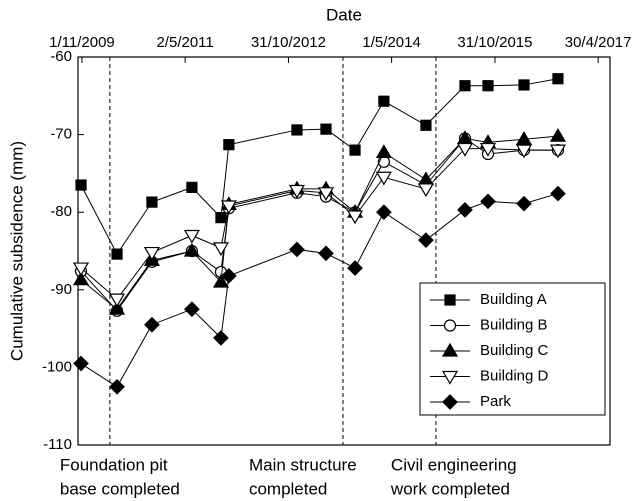  I want to click on annotation: work completed, so click(450, 488).